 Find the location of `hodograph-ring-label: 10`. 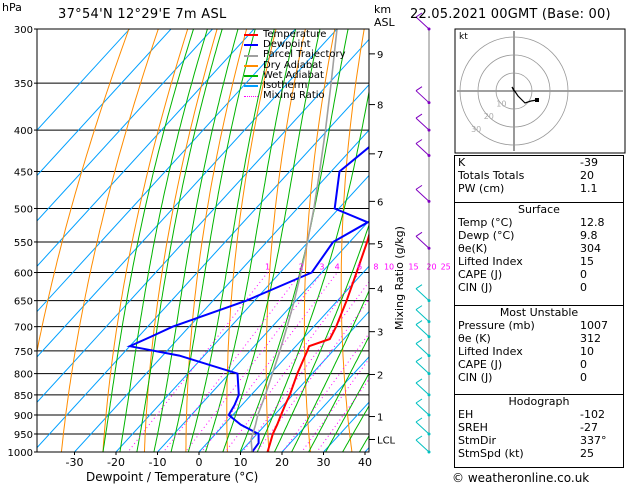

hodograph-ring-label: 10 is located at coordinates (501, 104).